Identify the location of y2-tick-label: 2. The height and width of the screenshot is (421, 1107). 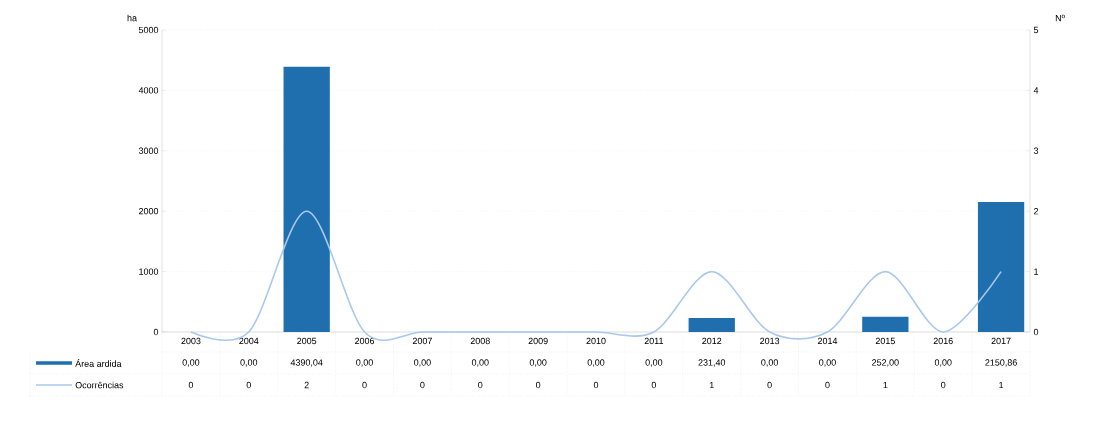
(1036, 211).